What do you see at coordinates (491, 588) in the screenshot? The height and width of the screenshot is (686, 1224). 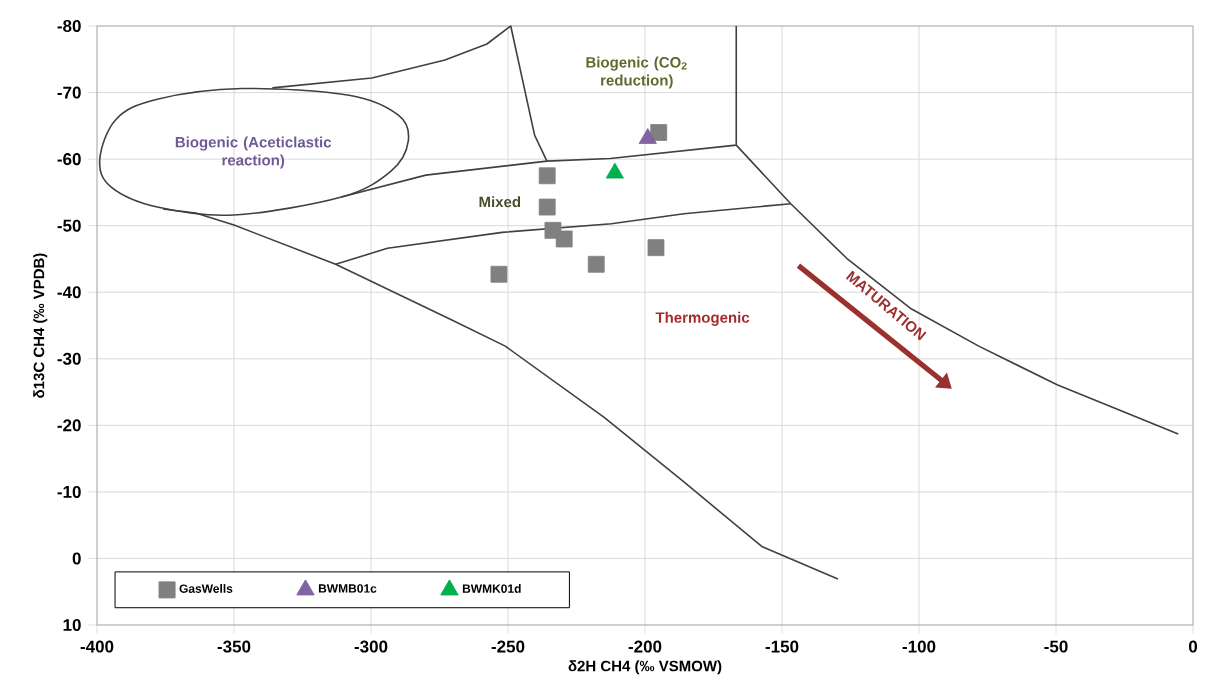 I see `legend-label: BWMK01d` at bounding box center [491, 588].